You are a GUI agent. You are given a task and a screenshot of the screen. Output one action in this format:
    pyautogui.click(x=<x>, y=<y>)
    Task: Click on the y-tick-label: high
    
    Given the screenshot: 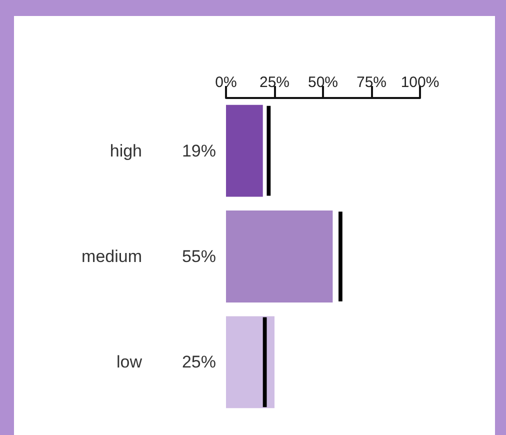 What is the action you would take?
    pyautogui.click(x=126, y=150)
    